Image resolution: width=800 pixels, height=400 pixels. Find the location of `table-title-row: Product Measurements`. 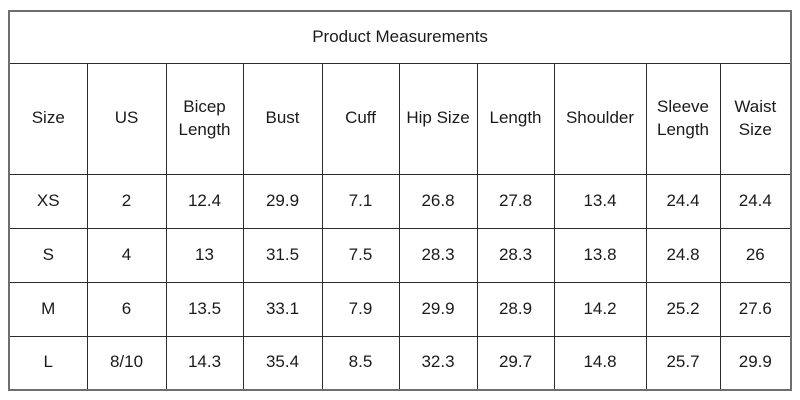

table-title-row: Product Measurements is located at coordinates (400, 37).